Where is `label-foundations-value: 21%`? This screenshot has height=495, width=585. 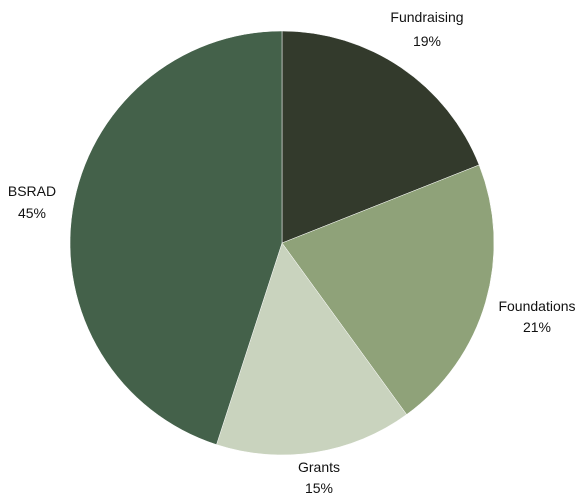 label-foundations-value: 21% is located at coordinates (537, 327).